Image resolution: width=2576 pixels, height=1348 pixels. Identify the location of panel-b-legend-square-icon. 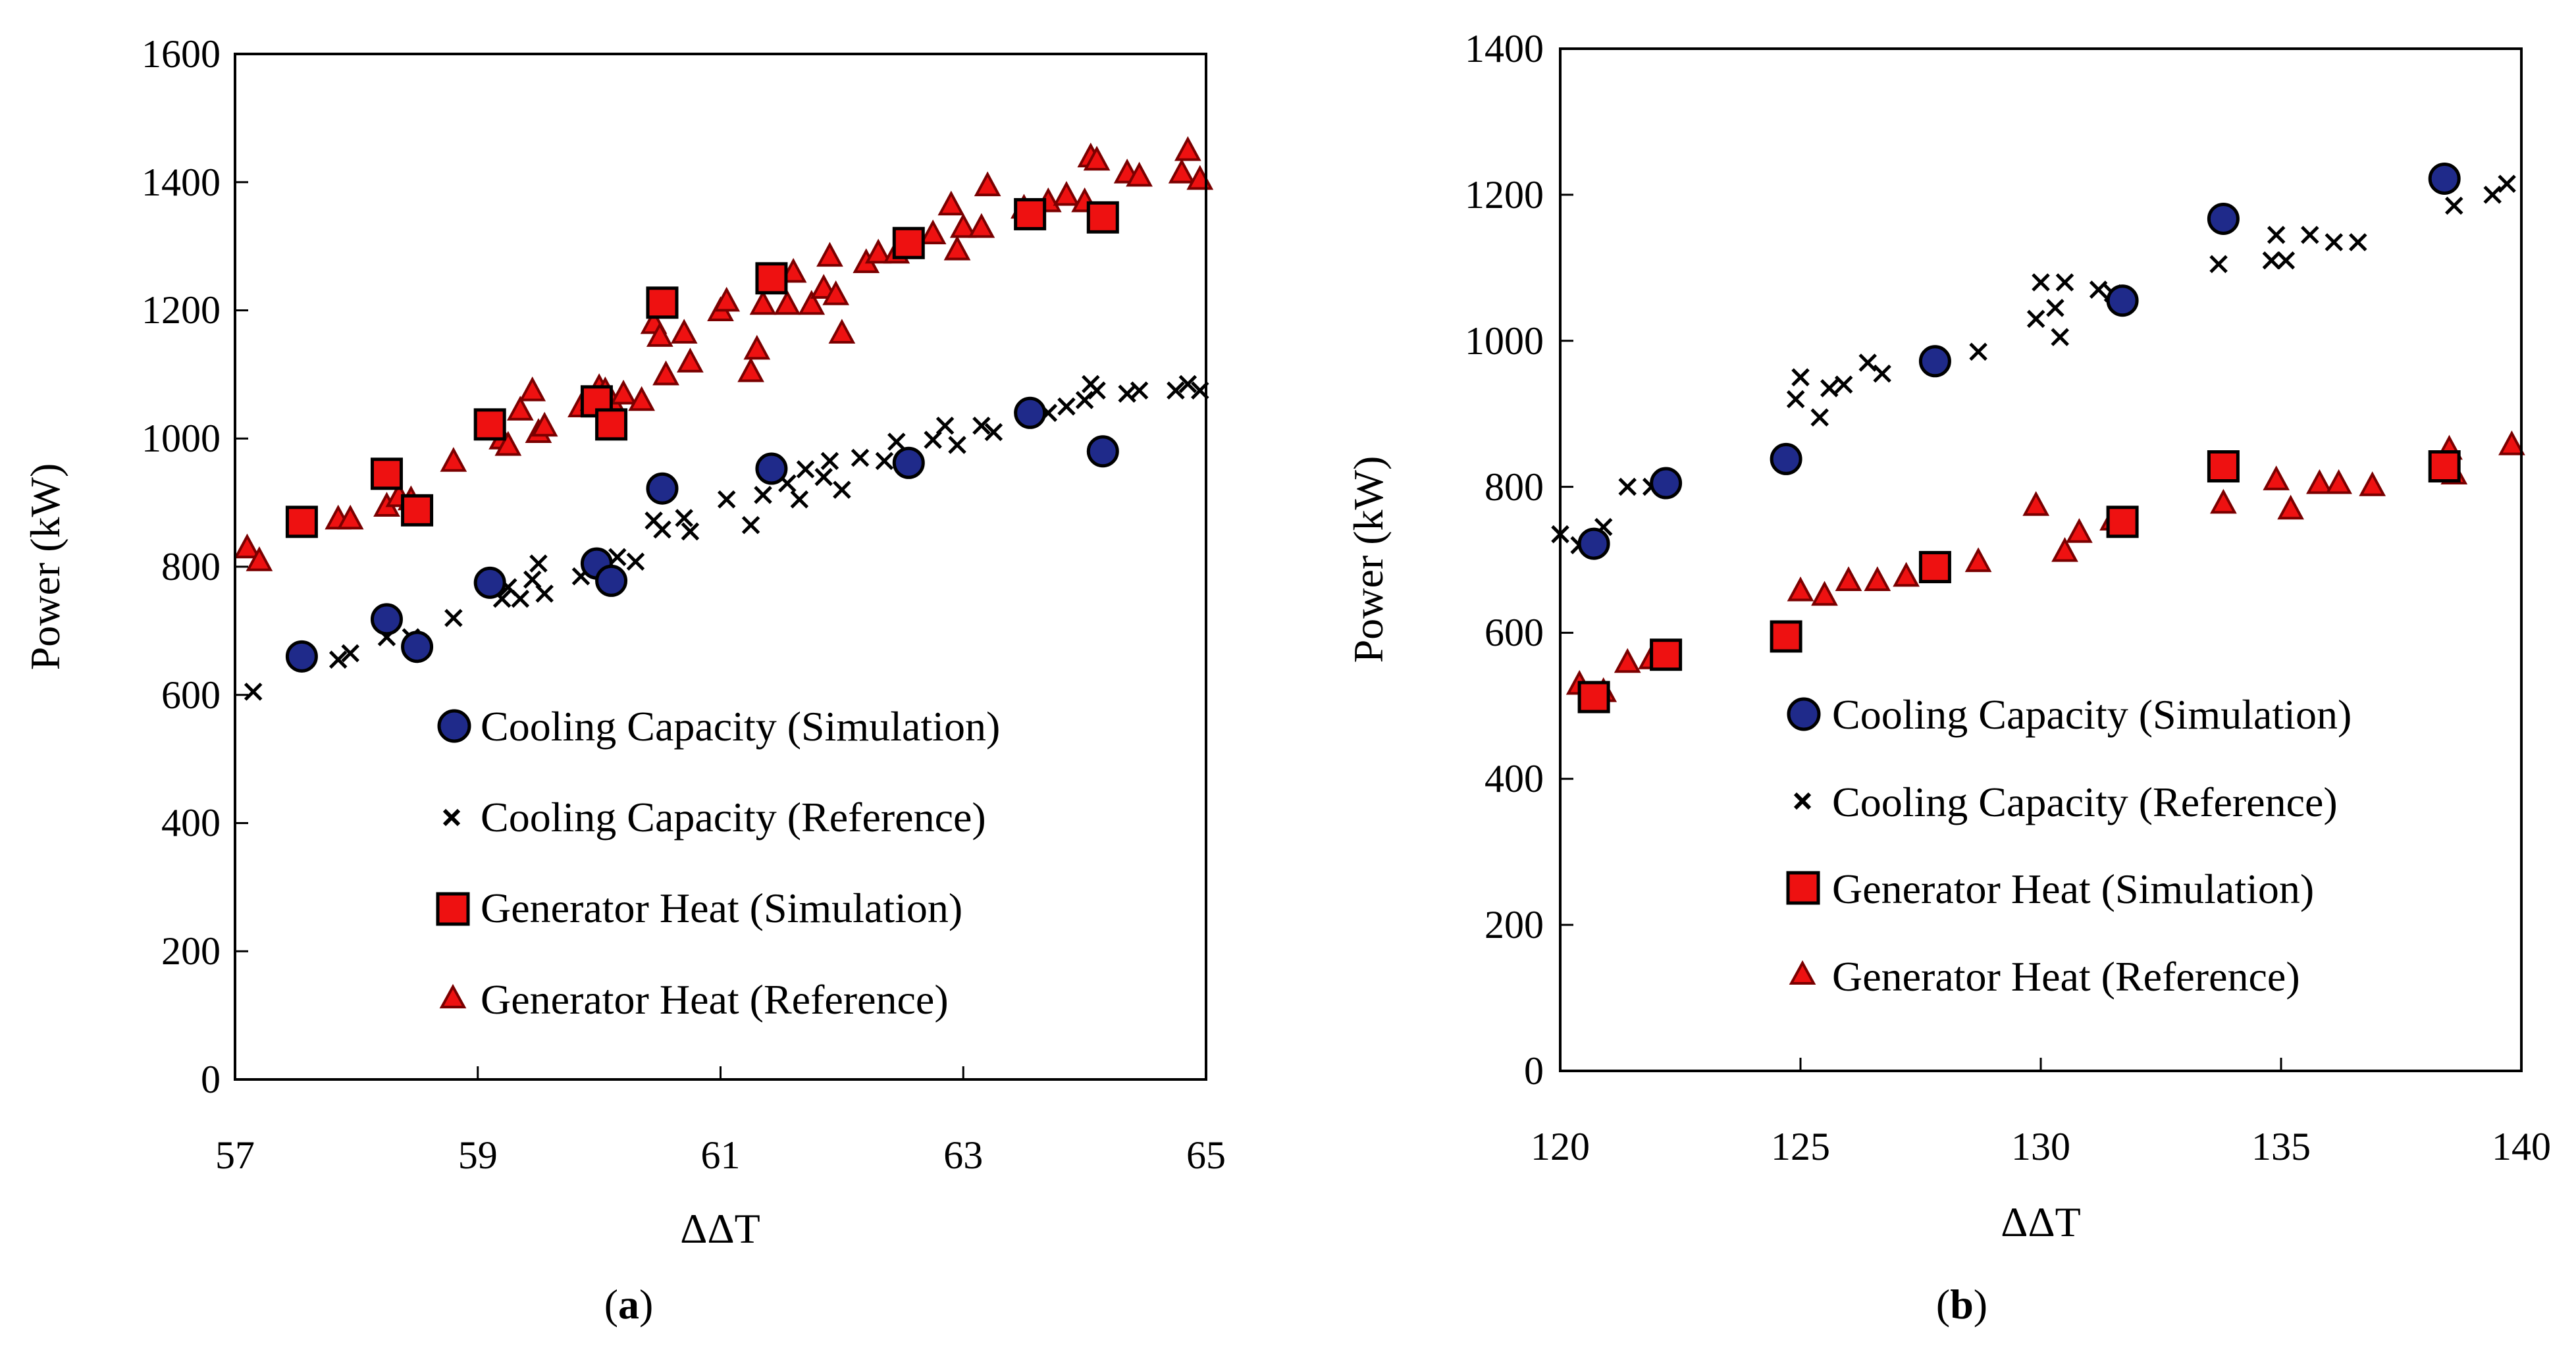
(1803, 888).